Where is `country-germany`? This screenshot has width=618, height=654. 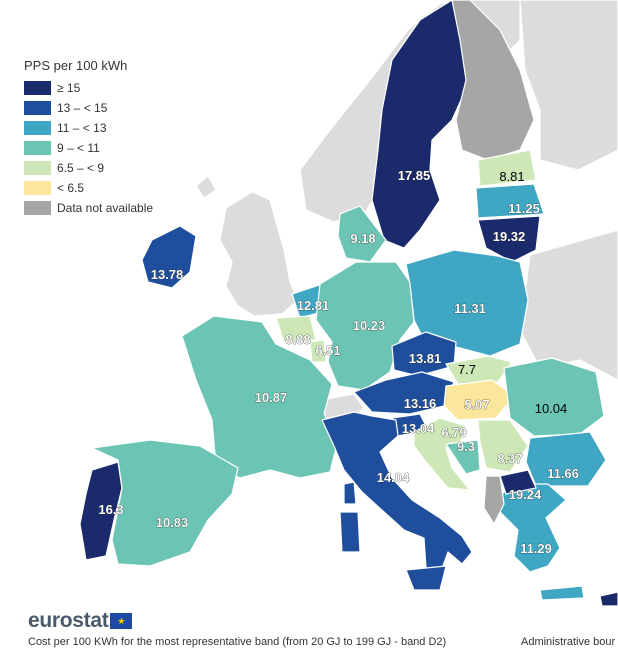
country-germany is located at coordinates (365, 326).